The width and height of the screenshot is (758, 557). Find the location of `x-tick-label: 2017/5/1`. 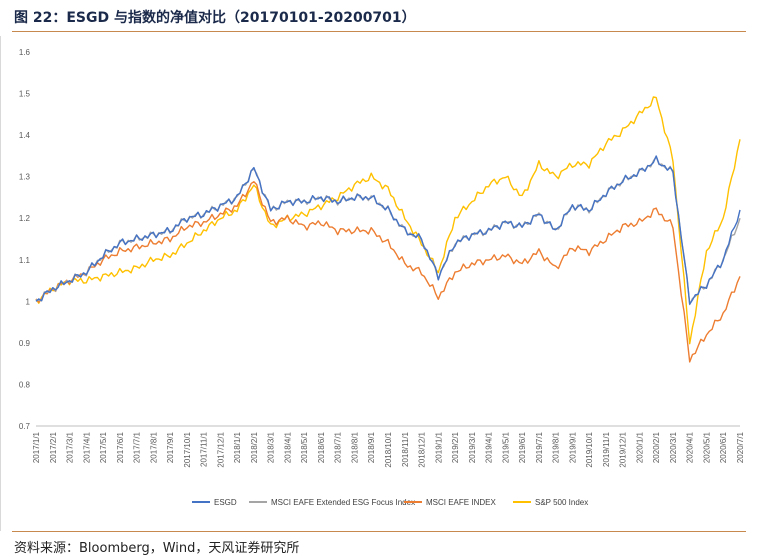

x-tick-label: 2017/5/1 is located at coordinates (103, 447).